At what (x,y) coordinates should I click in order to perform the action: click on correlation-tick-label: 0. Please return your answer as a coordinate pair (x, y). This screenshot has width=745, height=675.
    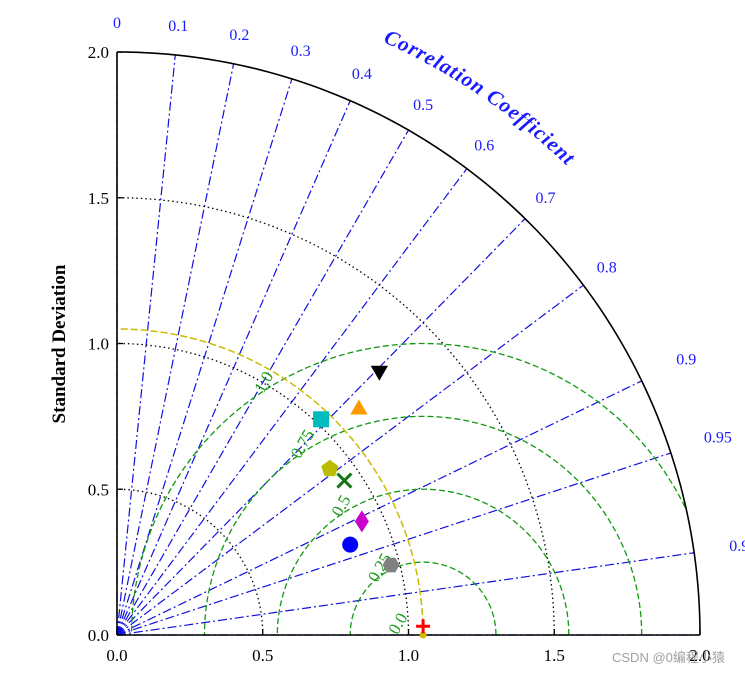
    Looking at the image, I should click on (117, 23).